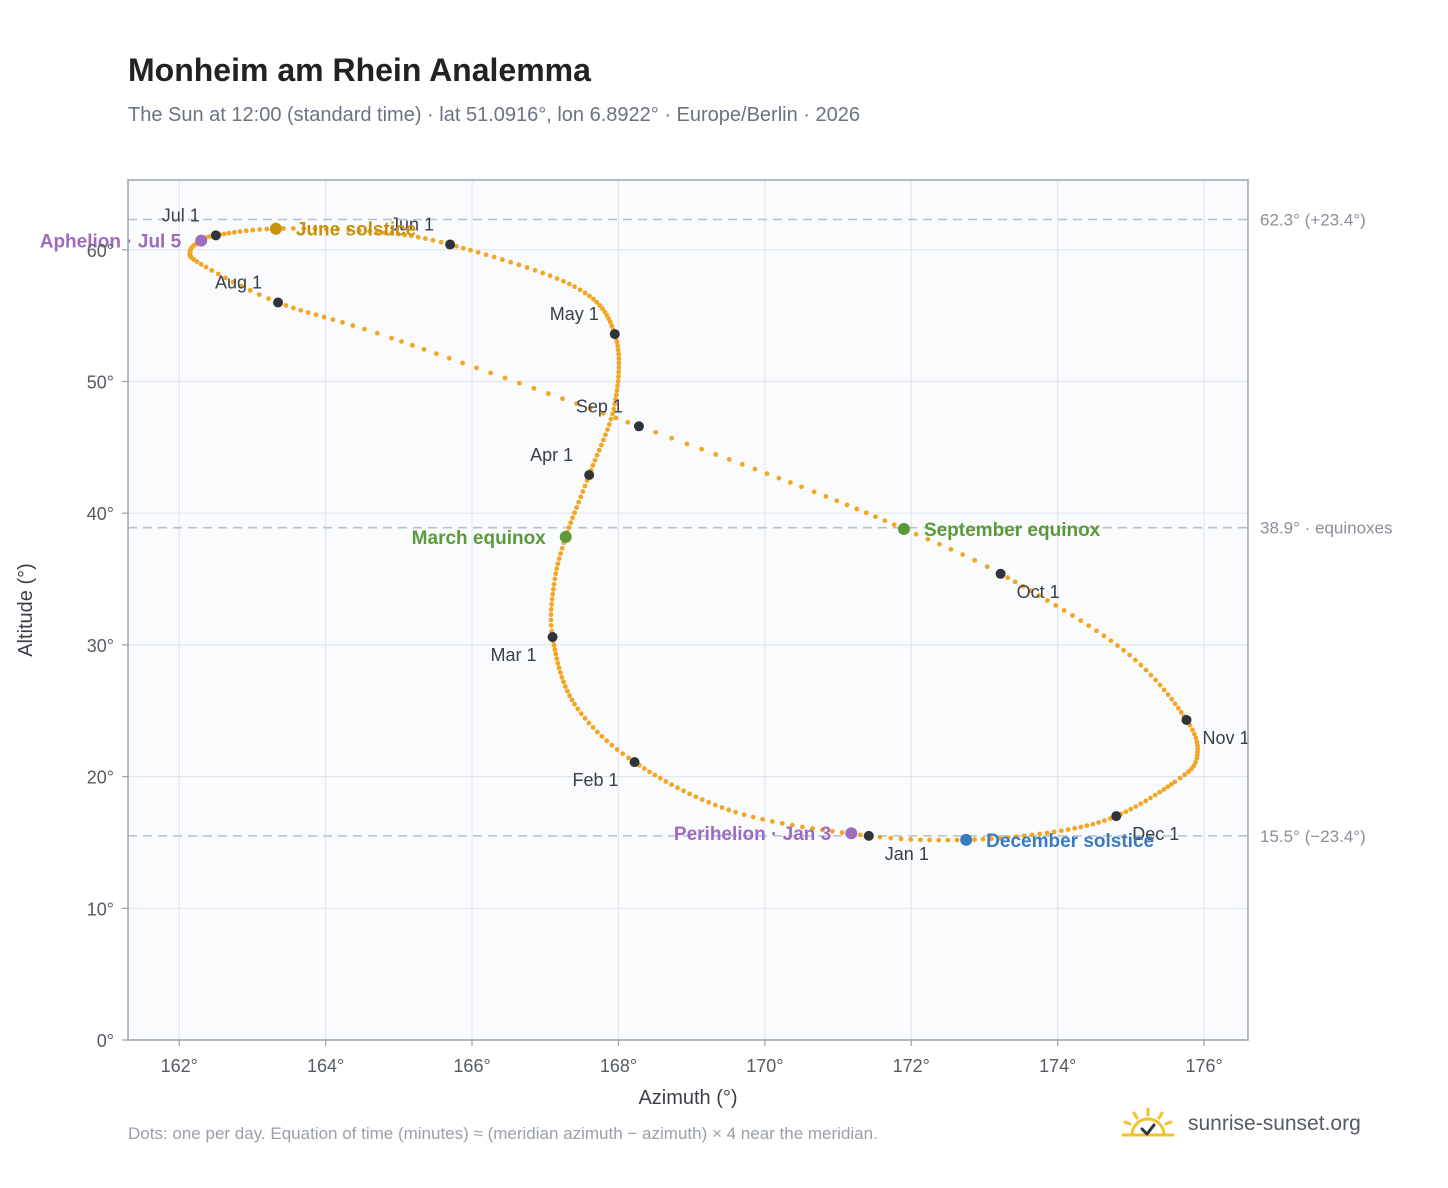  What do you see at coordinates (100, 909) in the screenshot?
I see `y-tick-label: 10°` at bounding box center [100, 909].